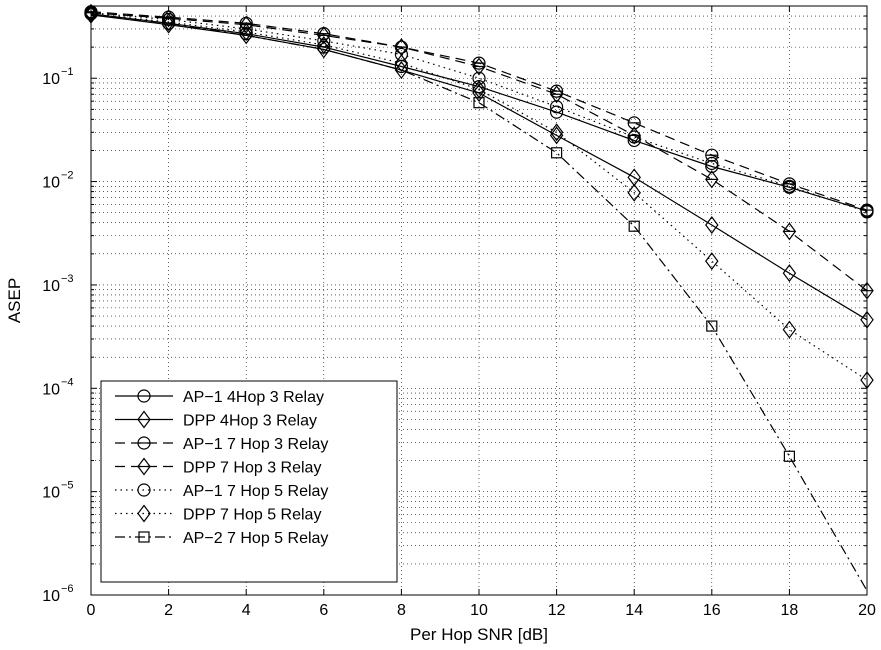  I want to click on legend-entry: DPP 4Hop 3 Relay, so click(216, 420).